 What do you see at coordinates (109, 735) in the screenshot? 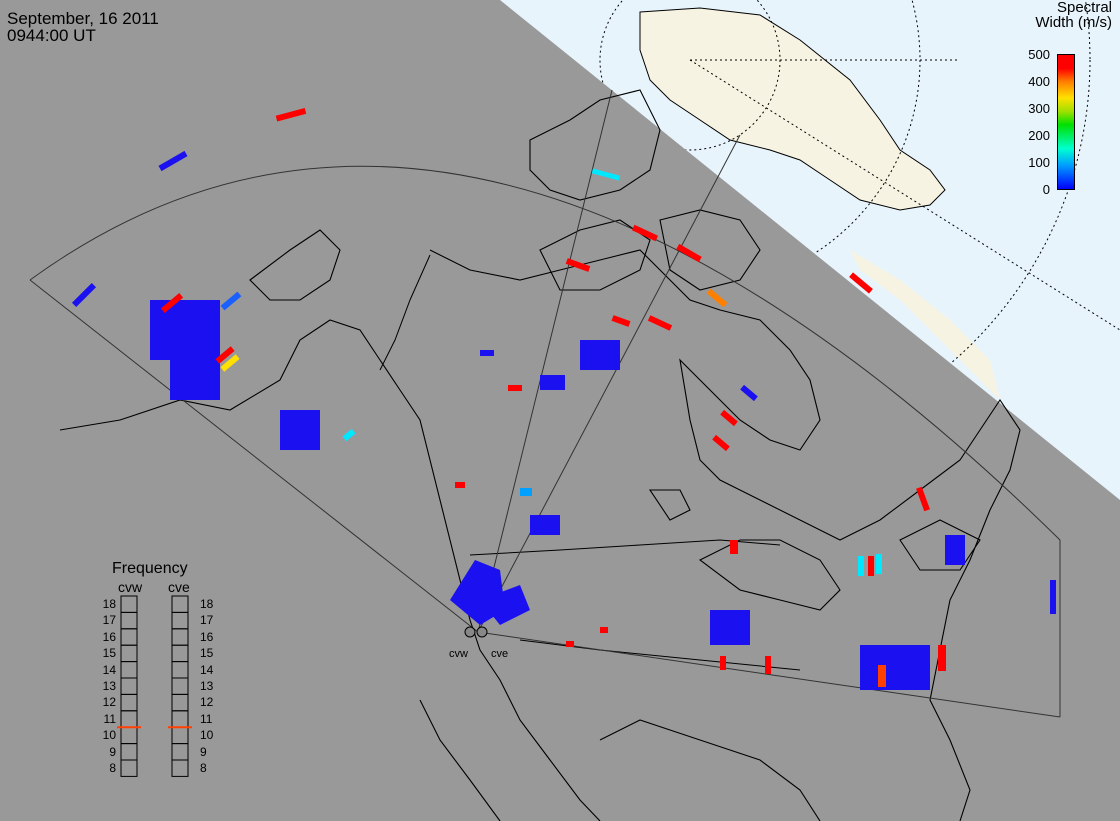
I see `frequency-level-left: 10` at bounding box center [109, 735].